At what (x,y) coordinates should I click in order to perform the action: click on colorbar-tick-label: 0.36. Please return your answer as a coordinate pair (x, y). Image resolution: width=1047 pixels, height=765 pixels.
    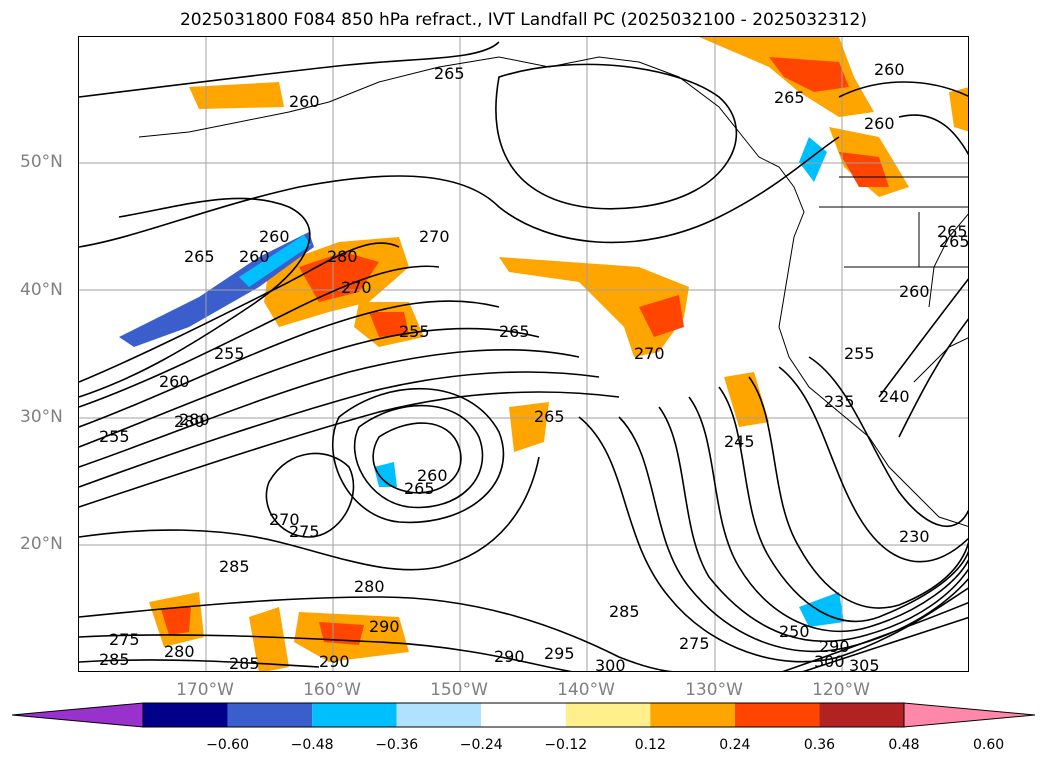
    Looking at the image, I should click on (819, 745).